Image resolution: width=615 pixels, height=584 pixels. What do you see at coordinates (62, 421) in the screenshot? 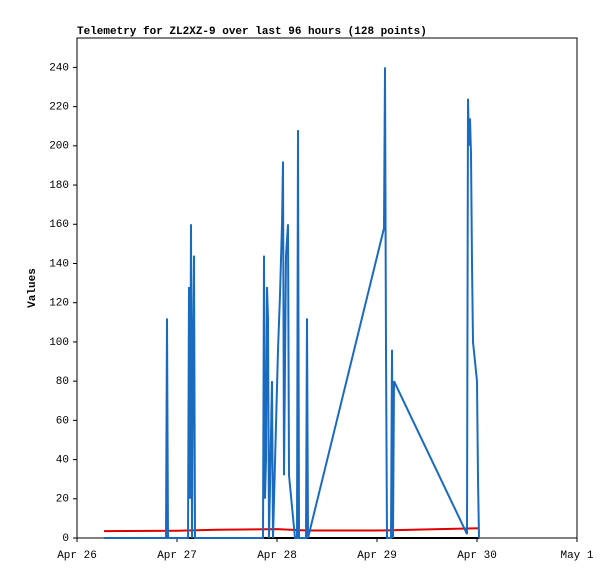
I see `y-tick-label: 60` at bounding box center [62, 421].